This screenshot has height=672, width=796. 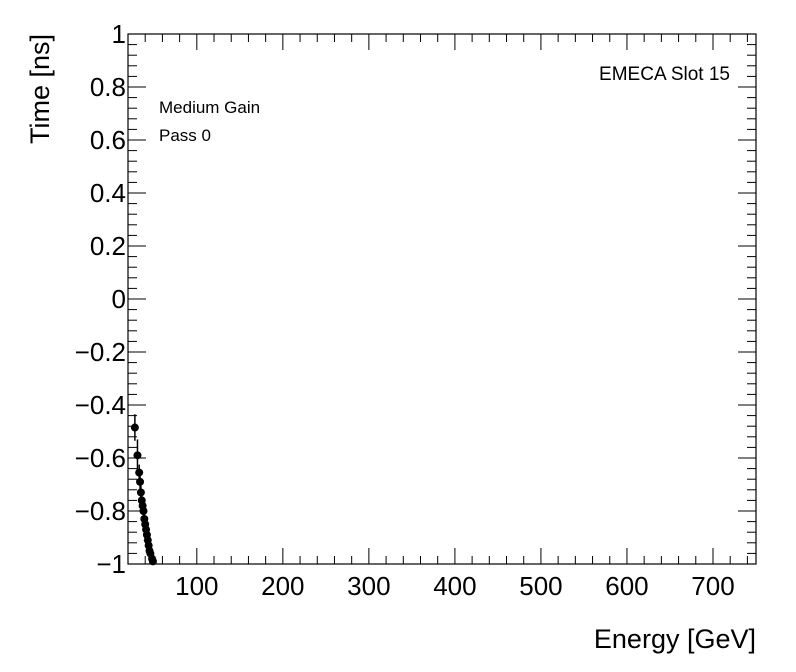 What do you see at coordinates (100, 405) in the screenshot?
I see `y-tick-label: −0.4` at bounding box center [100, 405].